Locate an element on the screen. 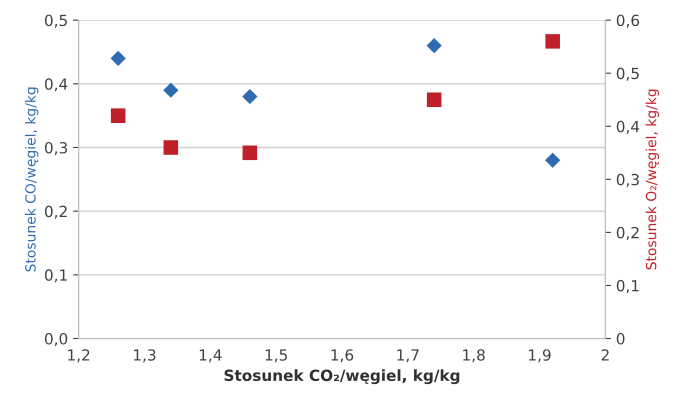 This screenshot has height=403, width=684. y2-tick-label: 0,2 is located at coordinates (627, 233).